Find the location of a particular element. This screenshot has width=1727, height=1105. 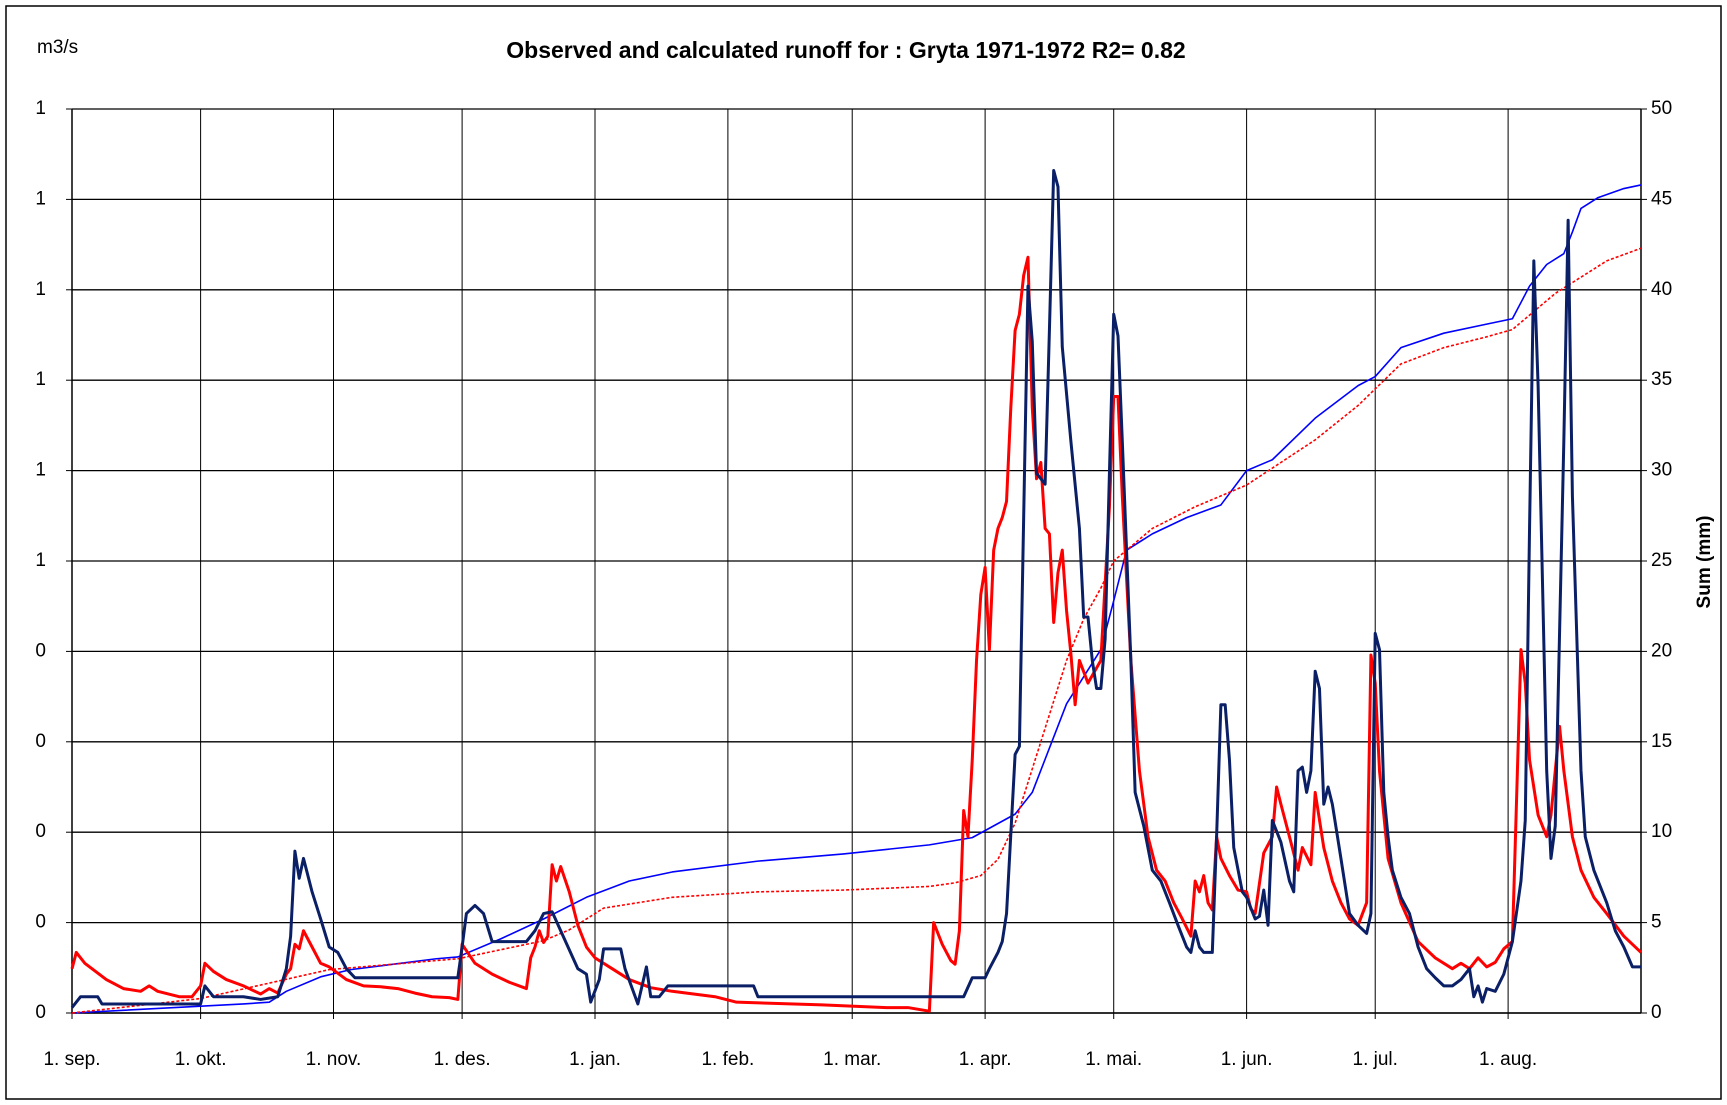

y2-tick-label: 40 is located at coordinates (1661, 289).